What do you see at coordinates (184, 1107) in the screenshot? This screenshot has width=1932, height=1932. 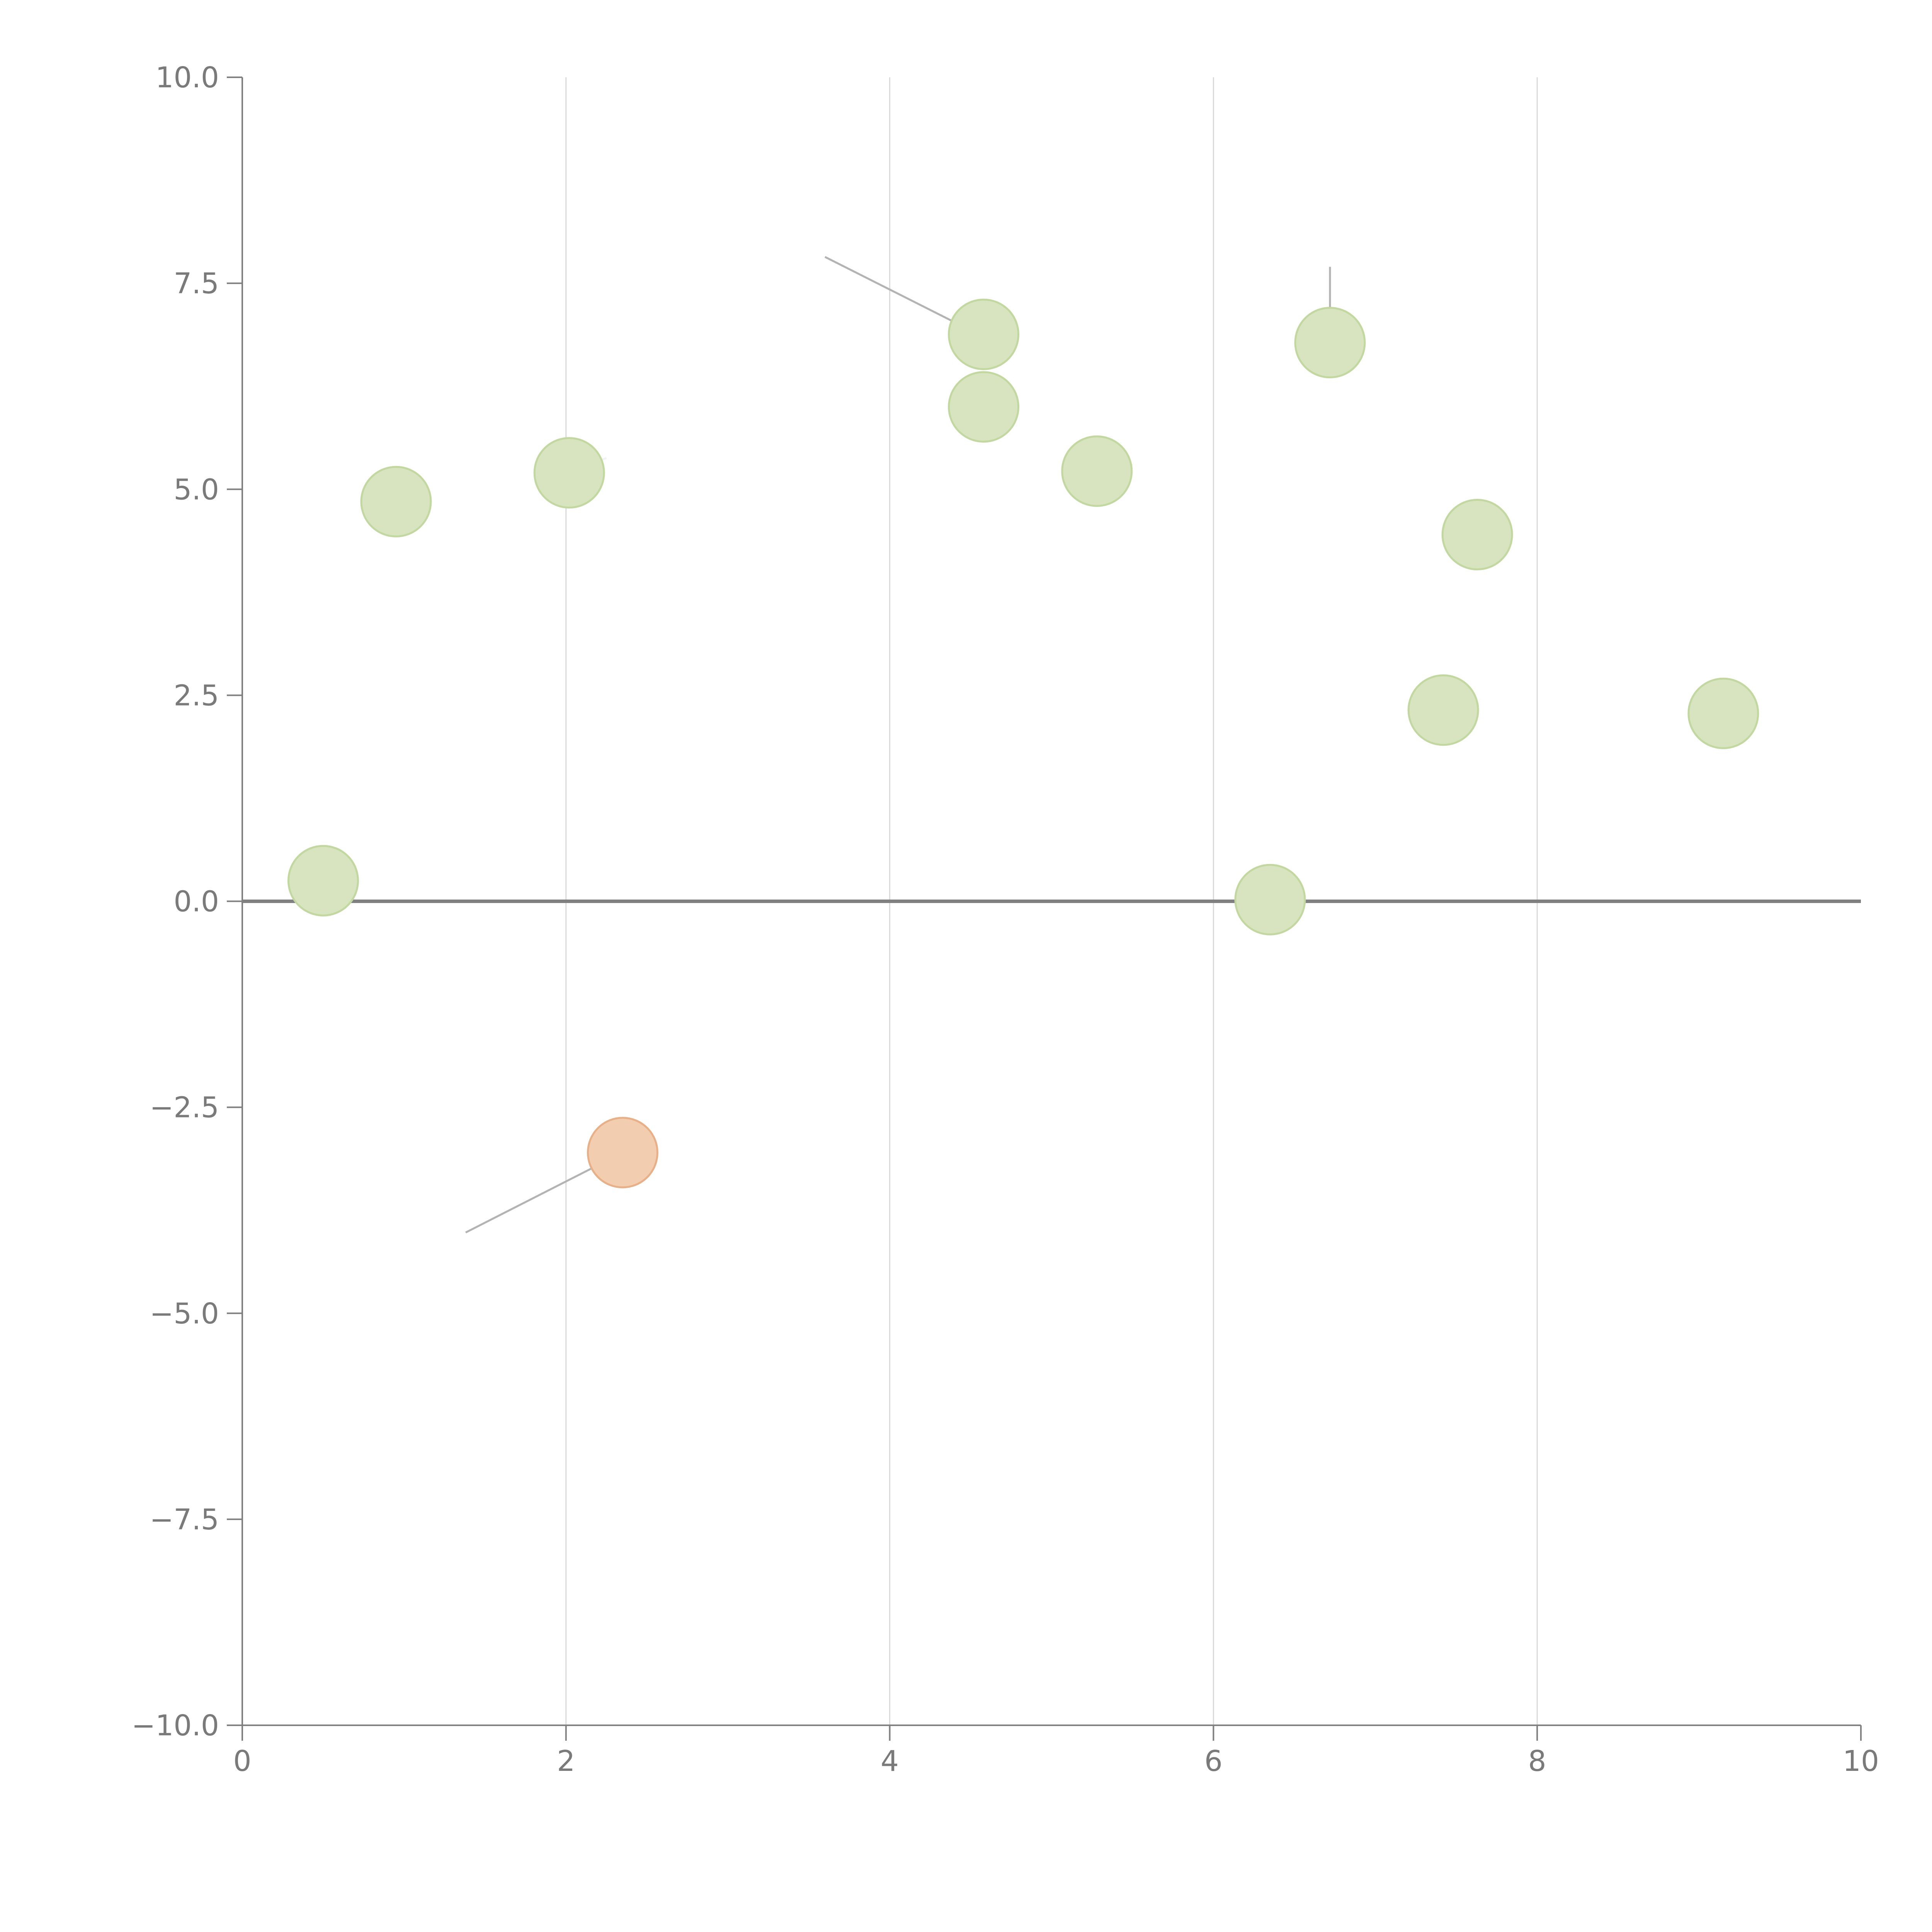 I see `y-tick-label-5: −2.5` at bounding box center [184, 1107].